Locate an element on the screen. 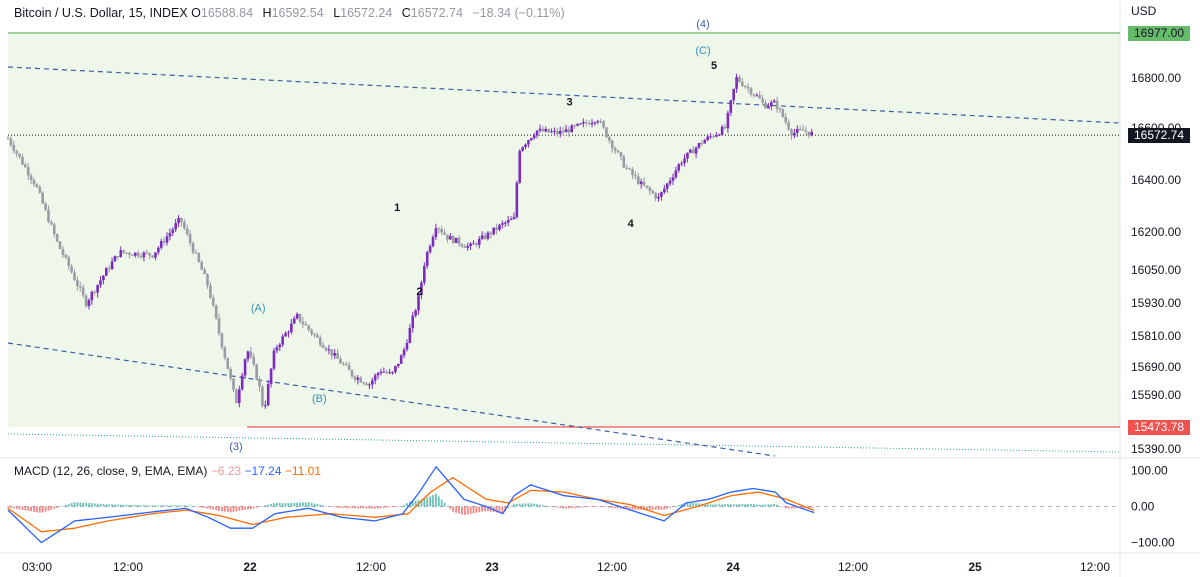 The image size is (1200, 577). price-axis-label: 16200.00 is located at coordinates (1156, 232).